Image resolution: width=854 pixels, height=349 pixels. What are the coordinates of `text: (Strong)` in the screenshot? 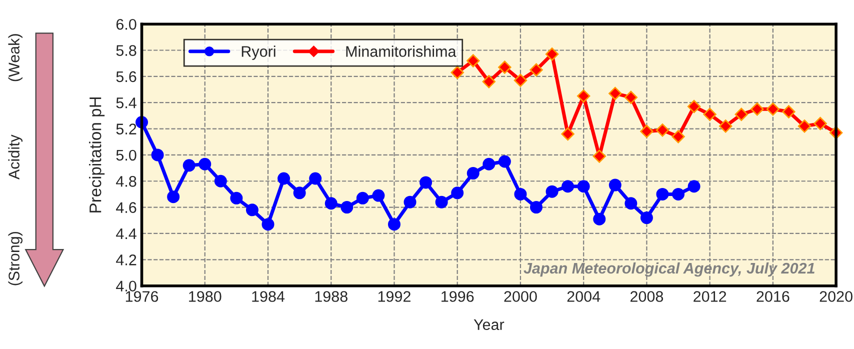 It's located at (15, 259).